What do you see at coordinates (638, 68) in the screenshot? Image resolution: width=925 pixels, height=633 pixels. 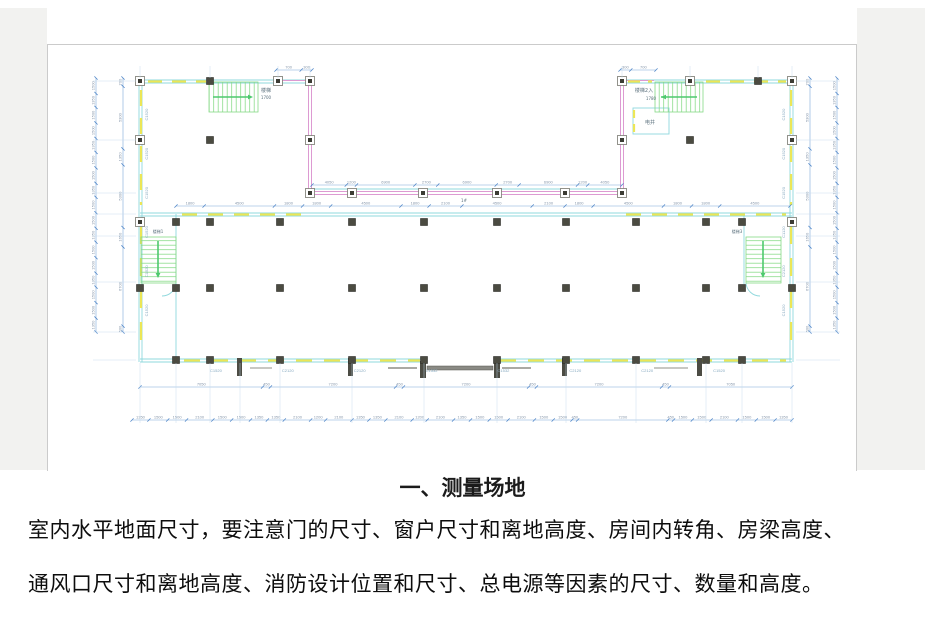 I see `dim-chain-wing-right: 300 700` at bounding box center [638, 68].